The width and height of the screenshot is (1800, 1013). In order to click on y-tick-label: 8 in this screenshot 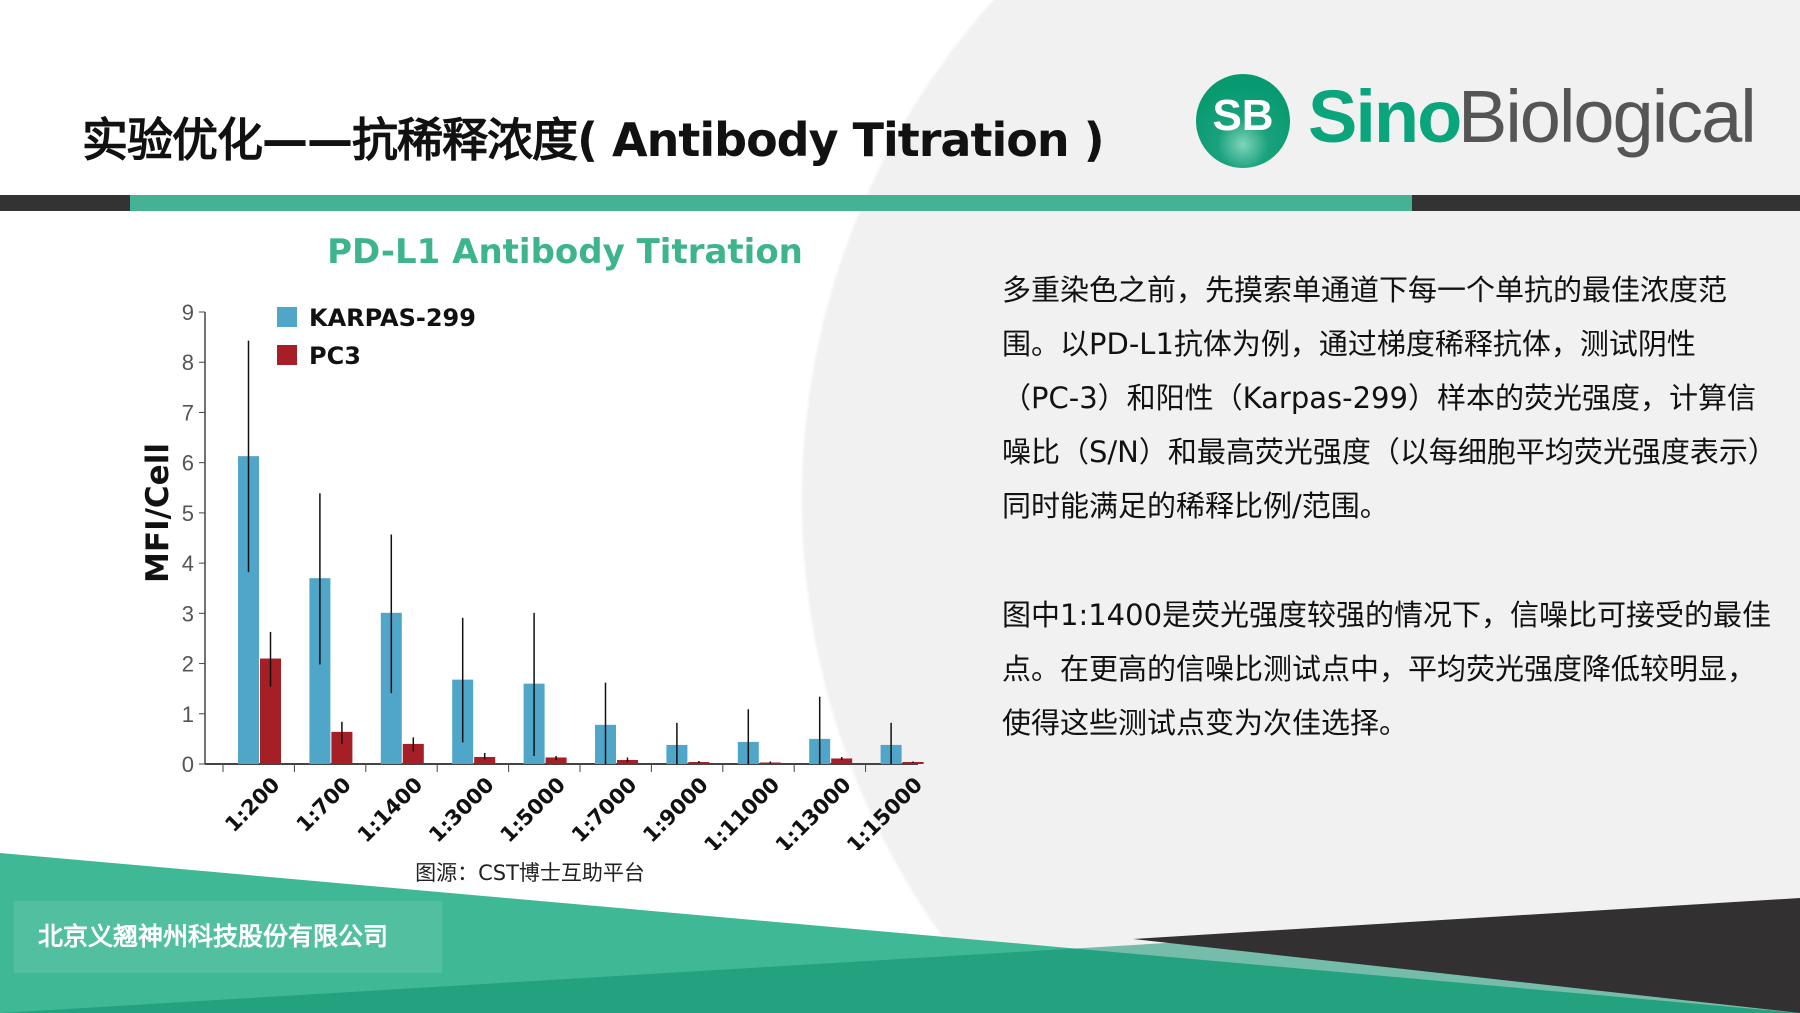, I will do `click(188, 362)`.